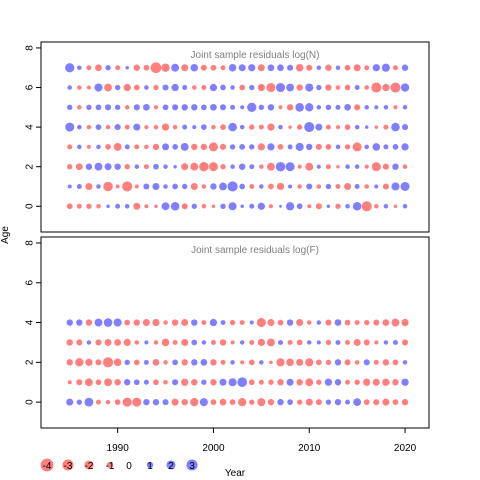 This screenshot has height=480, width=480. Describe the element at coordinates (30, 283) in the screenshot. I see `y-tick-label: 6` at that location.